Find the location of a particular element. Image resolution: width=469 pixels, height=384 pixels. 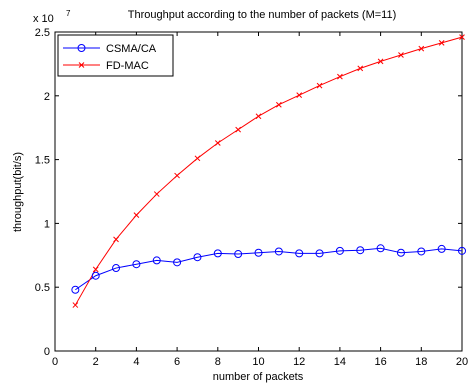

y-exponent-label: 7 is located at coordinates (68, 13).